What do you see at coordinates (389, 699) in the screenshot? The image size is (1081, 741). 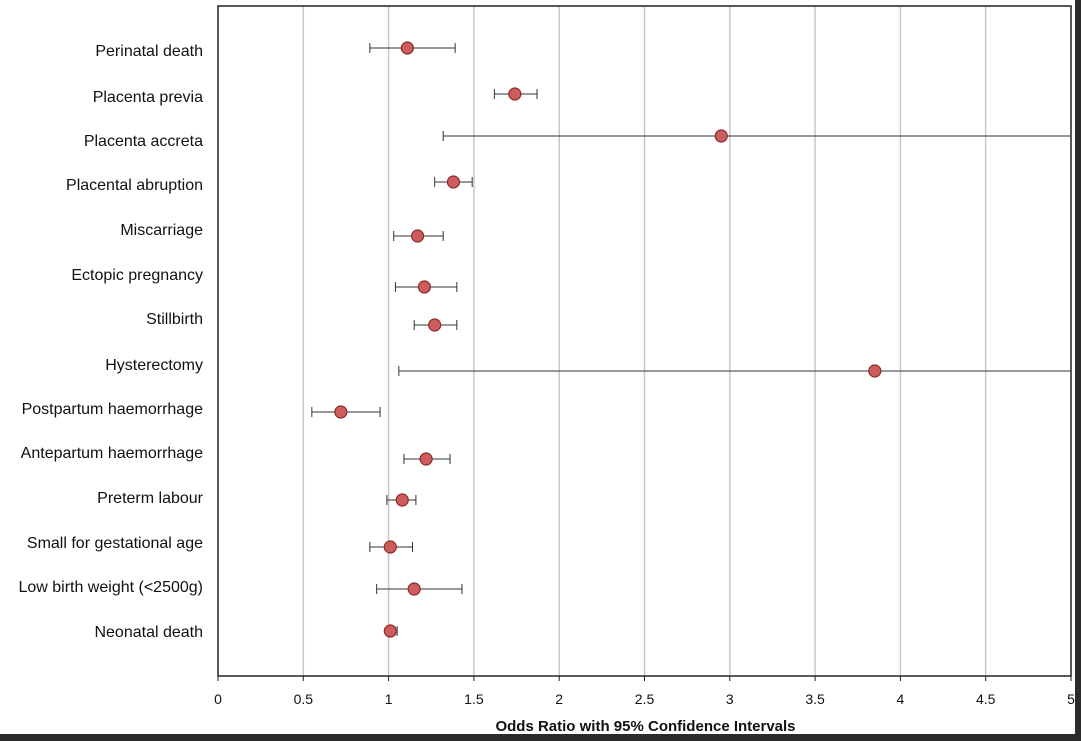 I see `x-tick-label: 1` at bounding box center [389, 699].